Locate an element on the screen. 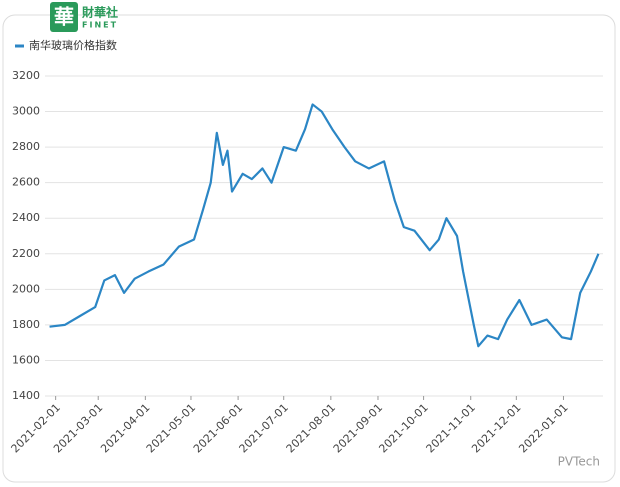 The height and width of the screenshot is (487, 620). legend-label: 南华玻璃价格指数 is located at coordinates (73, 45).